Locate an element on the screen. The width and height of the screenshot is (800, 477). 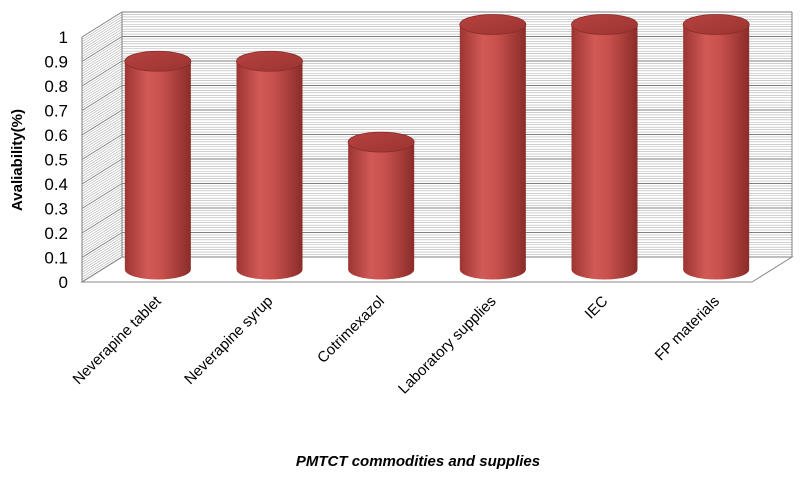
x-axis-title: PMTCT commodities and supplies is located at coordinates (418, 461).